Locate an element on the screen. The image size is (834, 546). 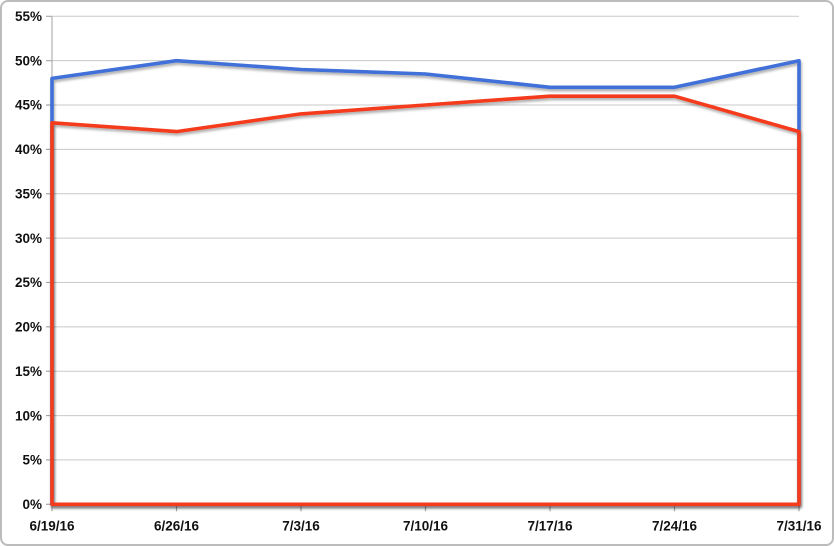
x-axis-label: 6/26/16 is located at coordinates (177, 525).